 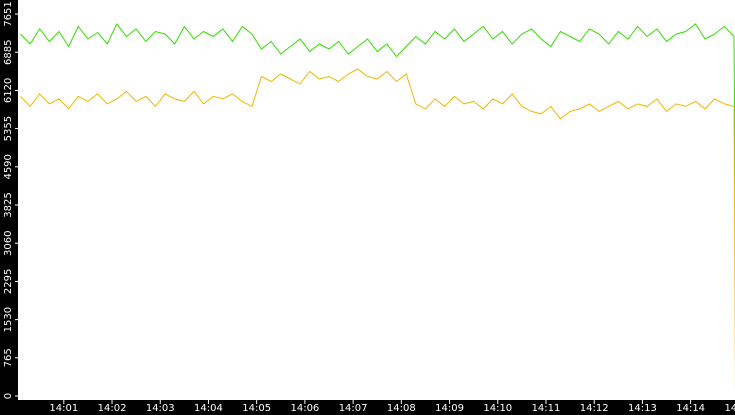 I want to click on y-tick-label: 0, so click(x=8, y=396).